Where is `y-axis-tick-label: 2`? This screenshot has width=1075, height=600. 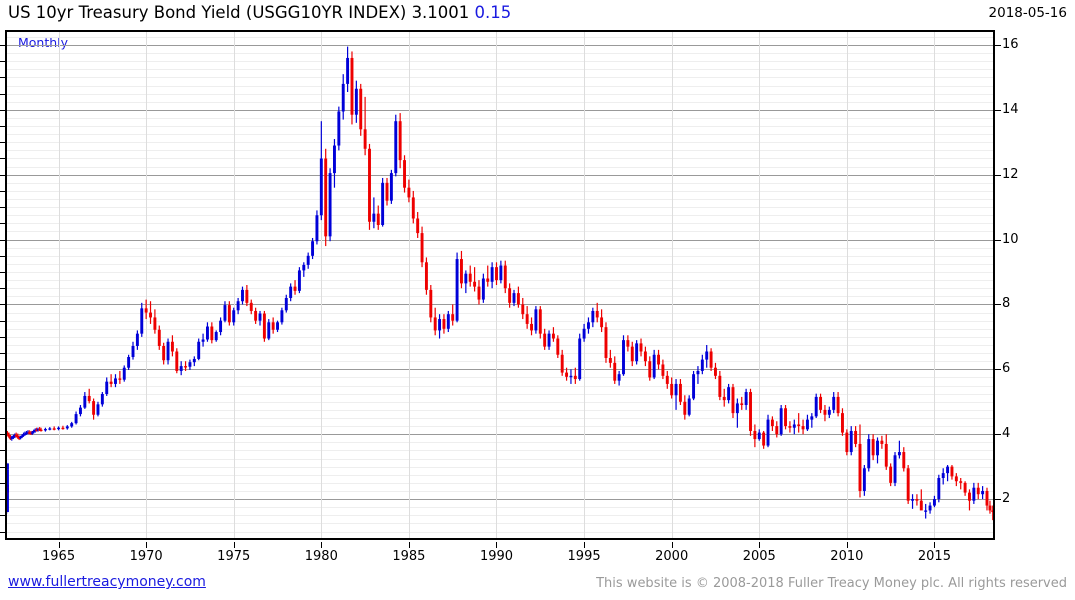
y-axis-tick-label: 2 is located at coordinates (1006, 499).